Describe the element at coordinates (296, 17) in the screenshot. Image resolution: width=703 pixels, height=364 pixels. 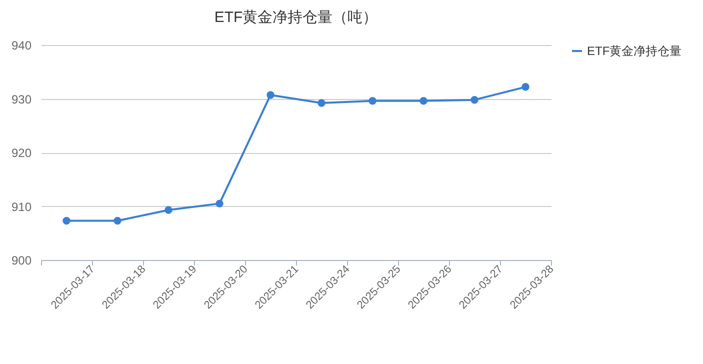
I see `chart-title: ETF黄金净持仓量（吨）` at that location.